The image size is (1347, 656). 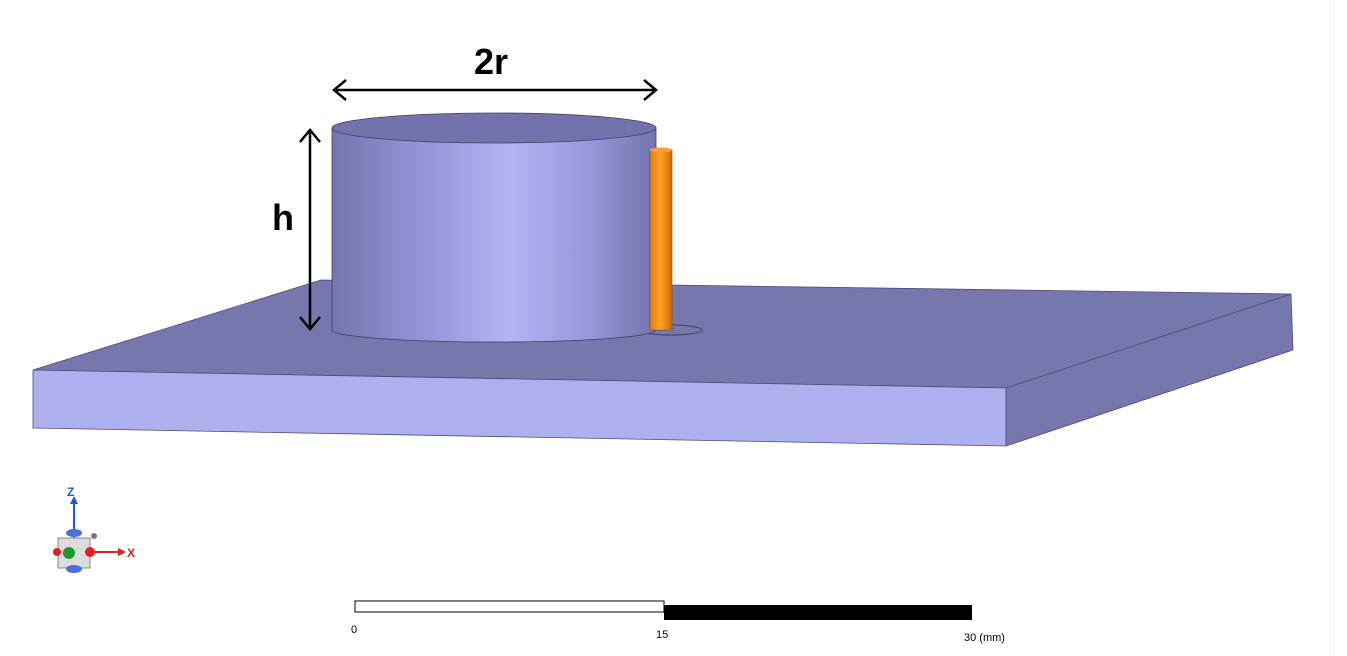 I want to click on cylindrical-resonator, so click(x=494, y=227).